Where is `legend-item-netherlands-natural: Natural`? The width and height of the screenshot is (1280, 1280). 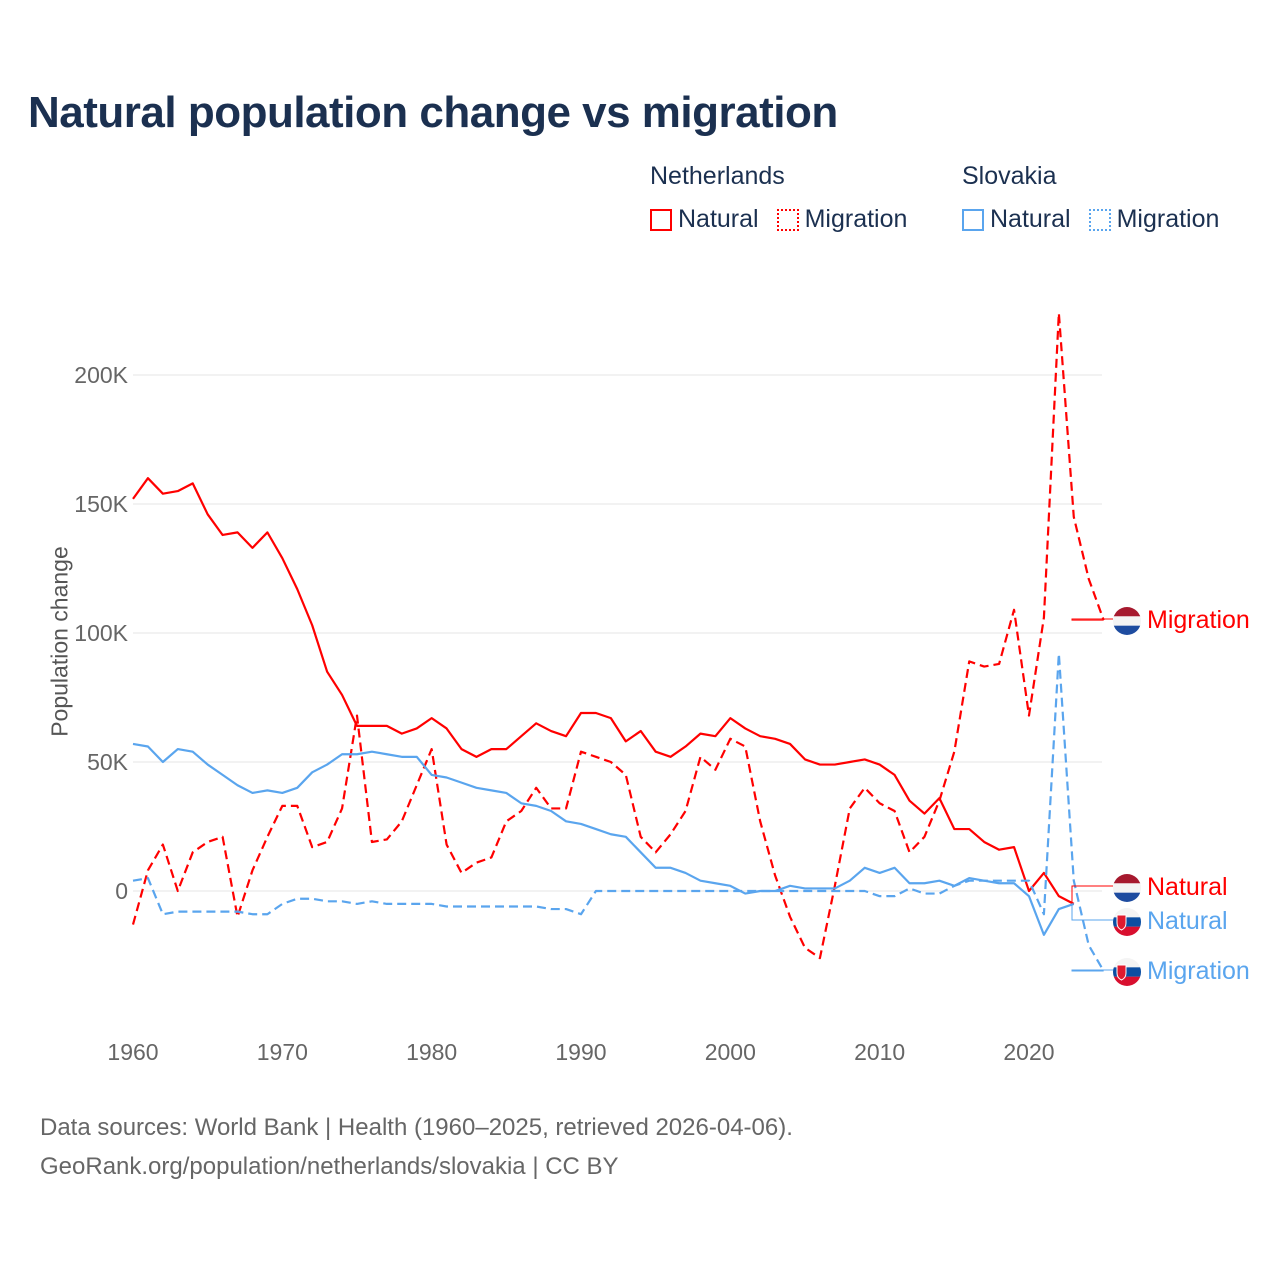 legend-item-netherlands-natural: Natural is located at coordinates (704, 219).